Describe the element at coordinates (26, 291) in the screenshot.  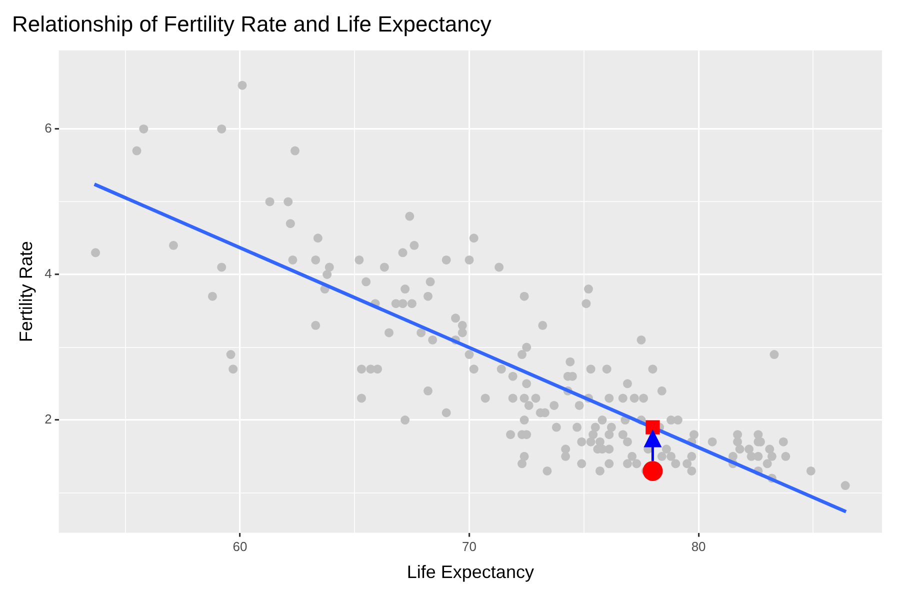
I see `y-axis-title: Fertility Rate` at that location.